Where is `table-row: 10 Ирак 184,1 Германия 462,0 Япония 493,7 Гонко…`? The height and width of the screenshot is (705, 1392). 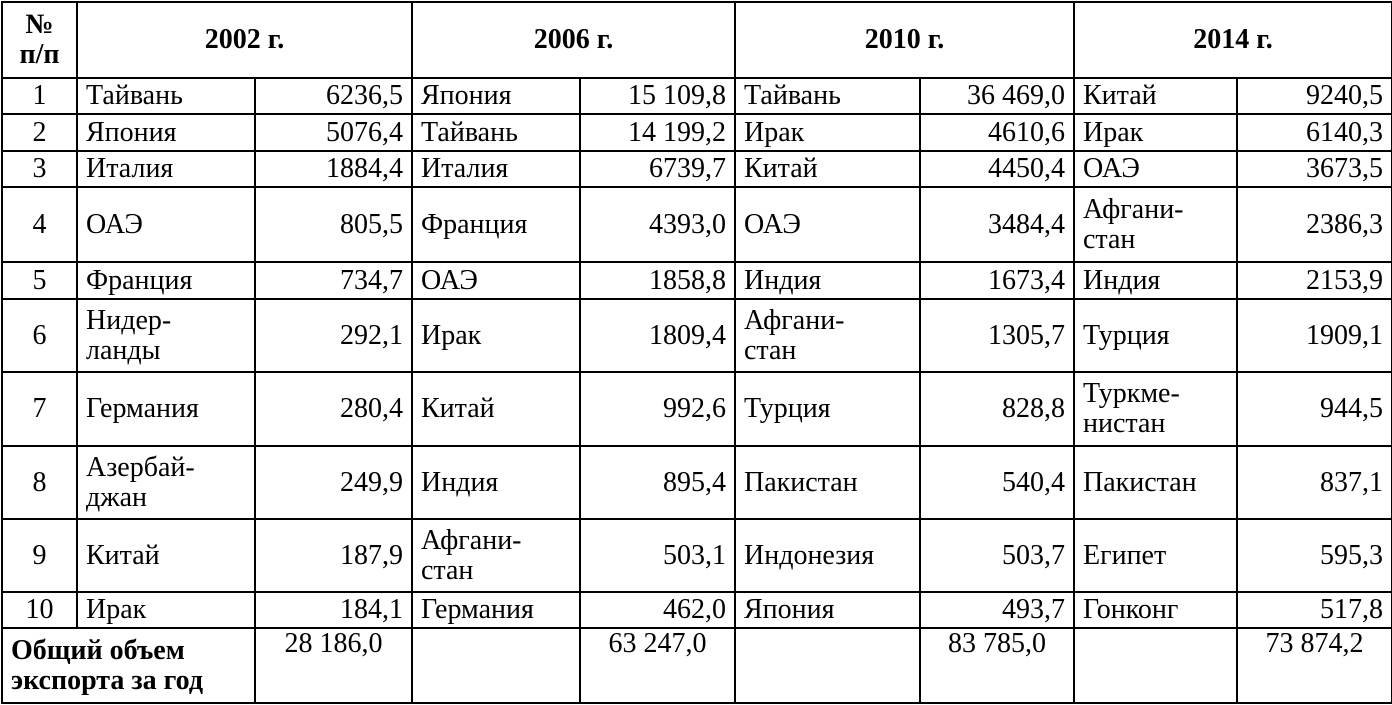
table-row: 10 Ирак 184,1 Германия 462,0 Япония 493,7 Гонко… is located at coordinates (696, 610).